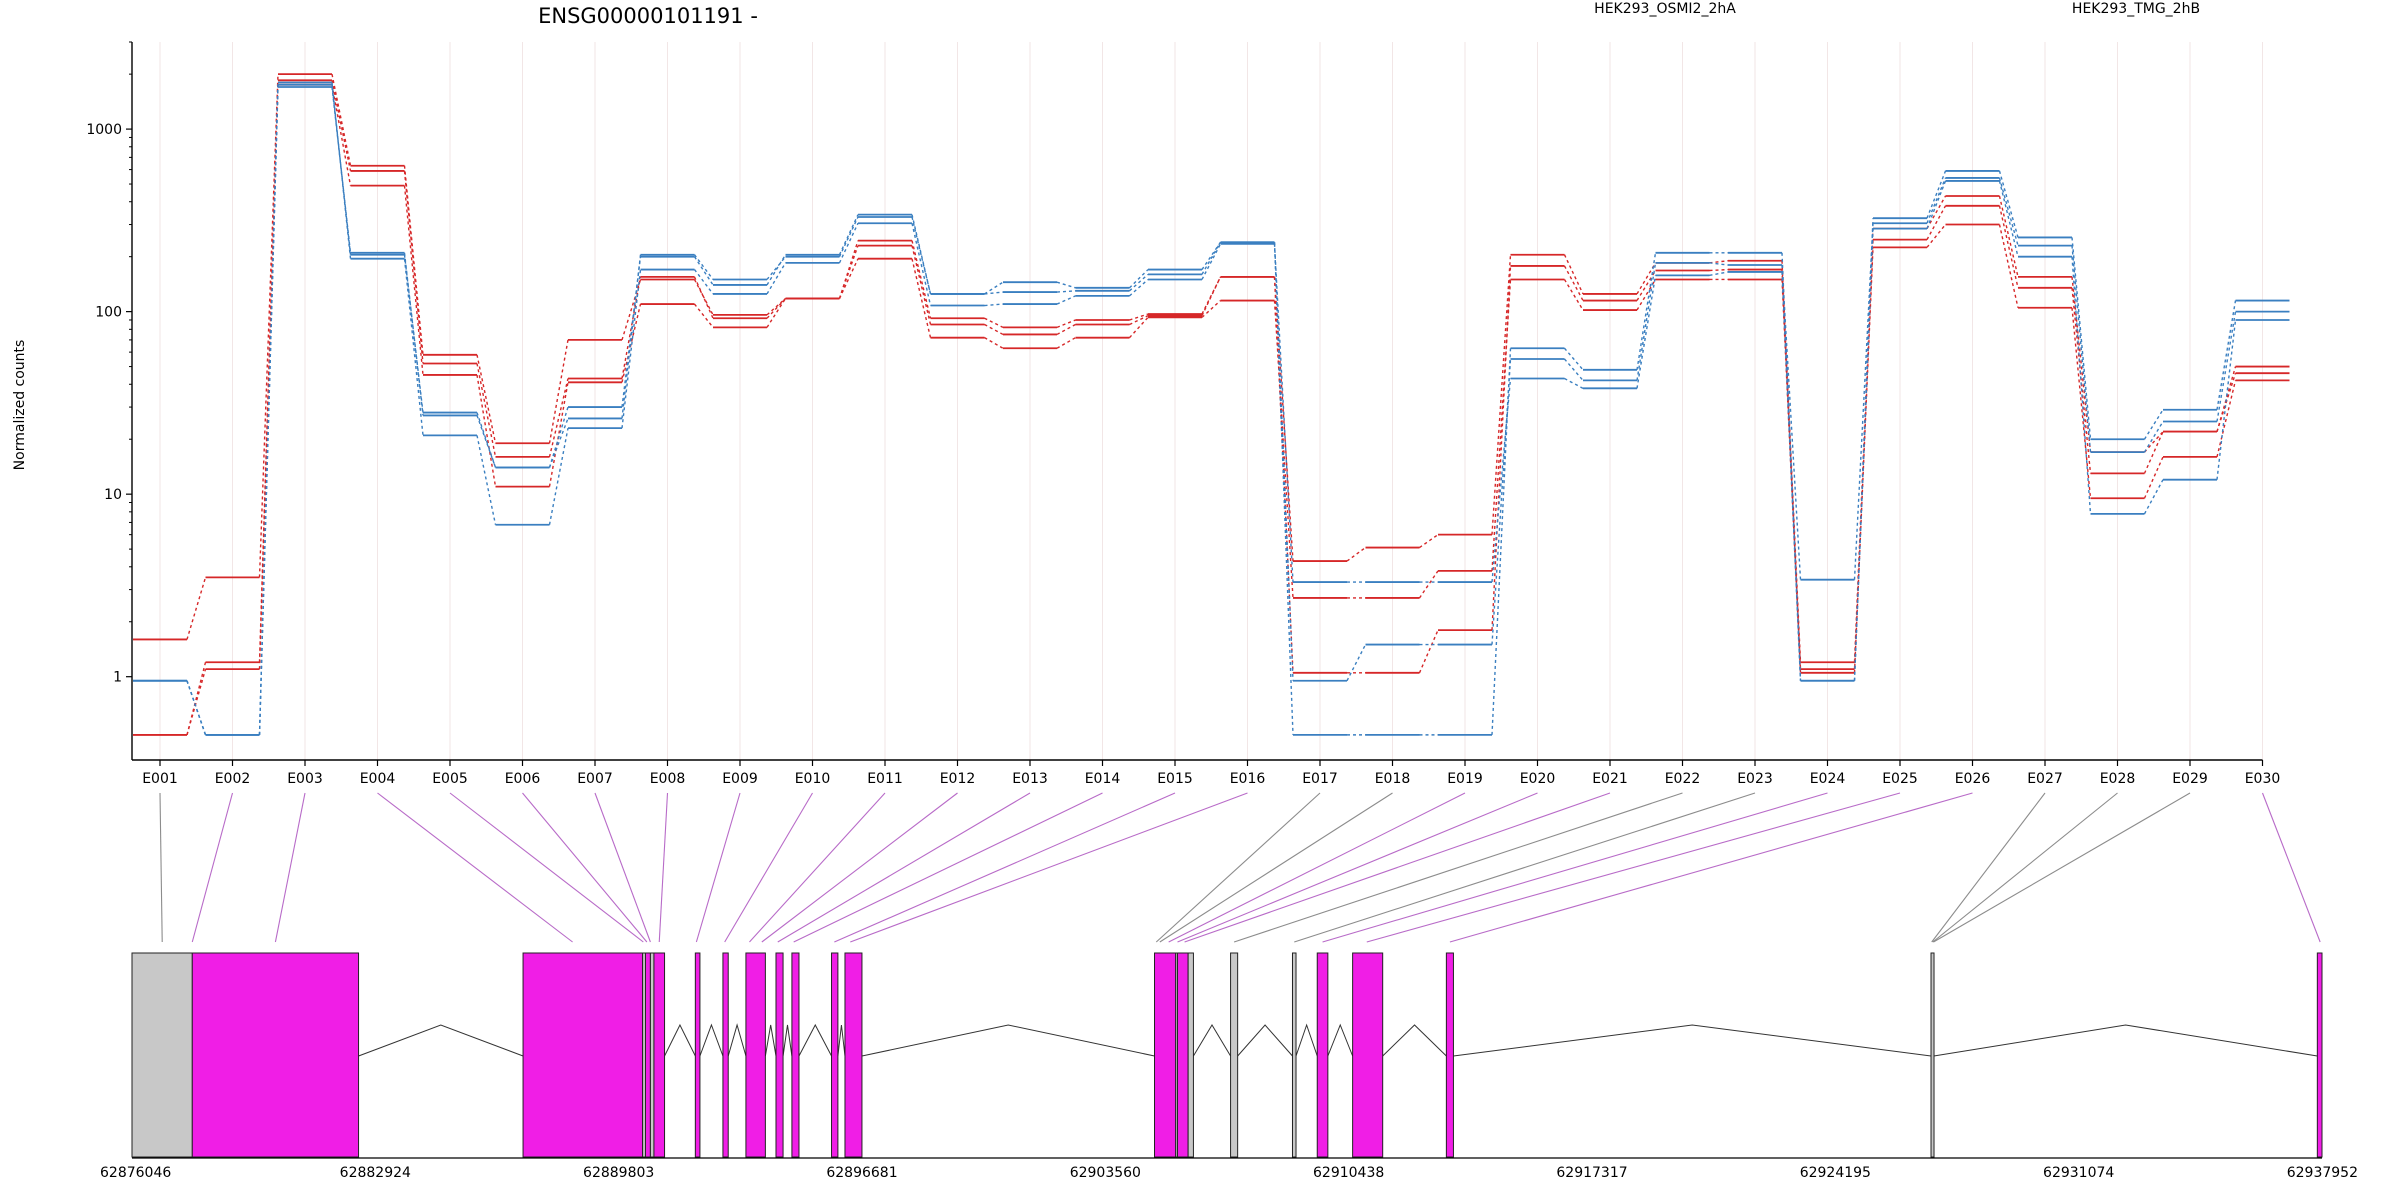 The height and width of the screenshot is (1200, 2400). Describe the element at coordinates (20, 405) in the screenshot. I see `y-axis-label: Normalized counts` at that location.